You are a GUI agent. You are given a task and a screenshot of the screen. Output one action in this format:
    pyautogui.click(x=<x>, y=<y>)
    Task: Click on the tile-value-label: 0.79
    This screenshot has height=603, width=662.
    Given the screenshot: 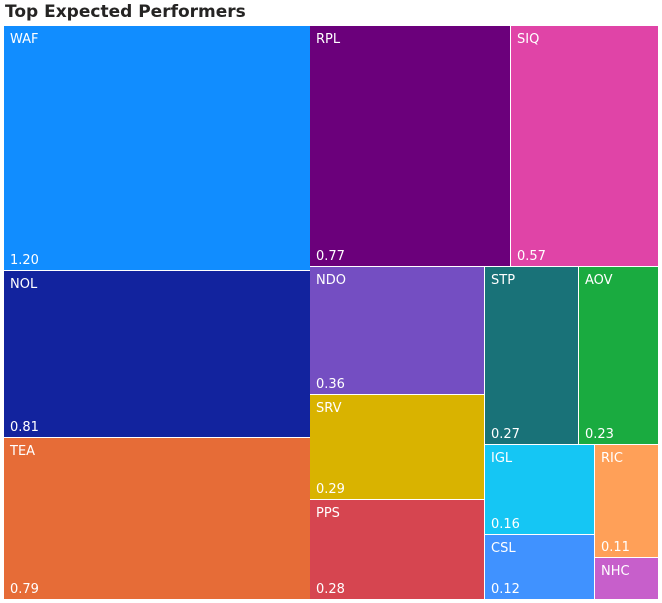 What is the action you would take?
    pyautogui.click(x=24, y=589)
    